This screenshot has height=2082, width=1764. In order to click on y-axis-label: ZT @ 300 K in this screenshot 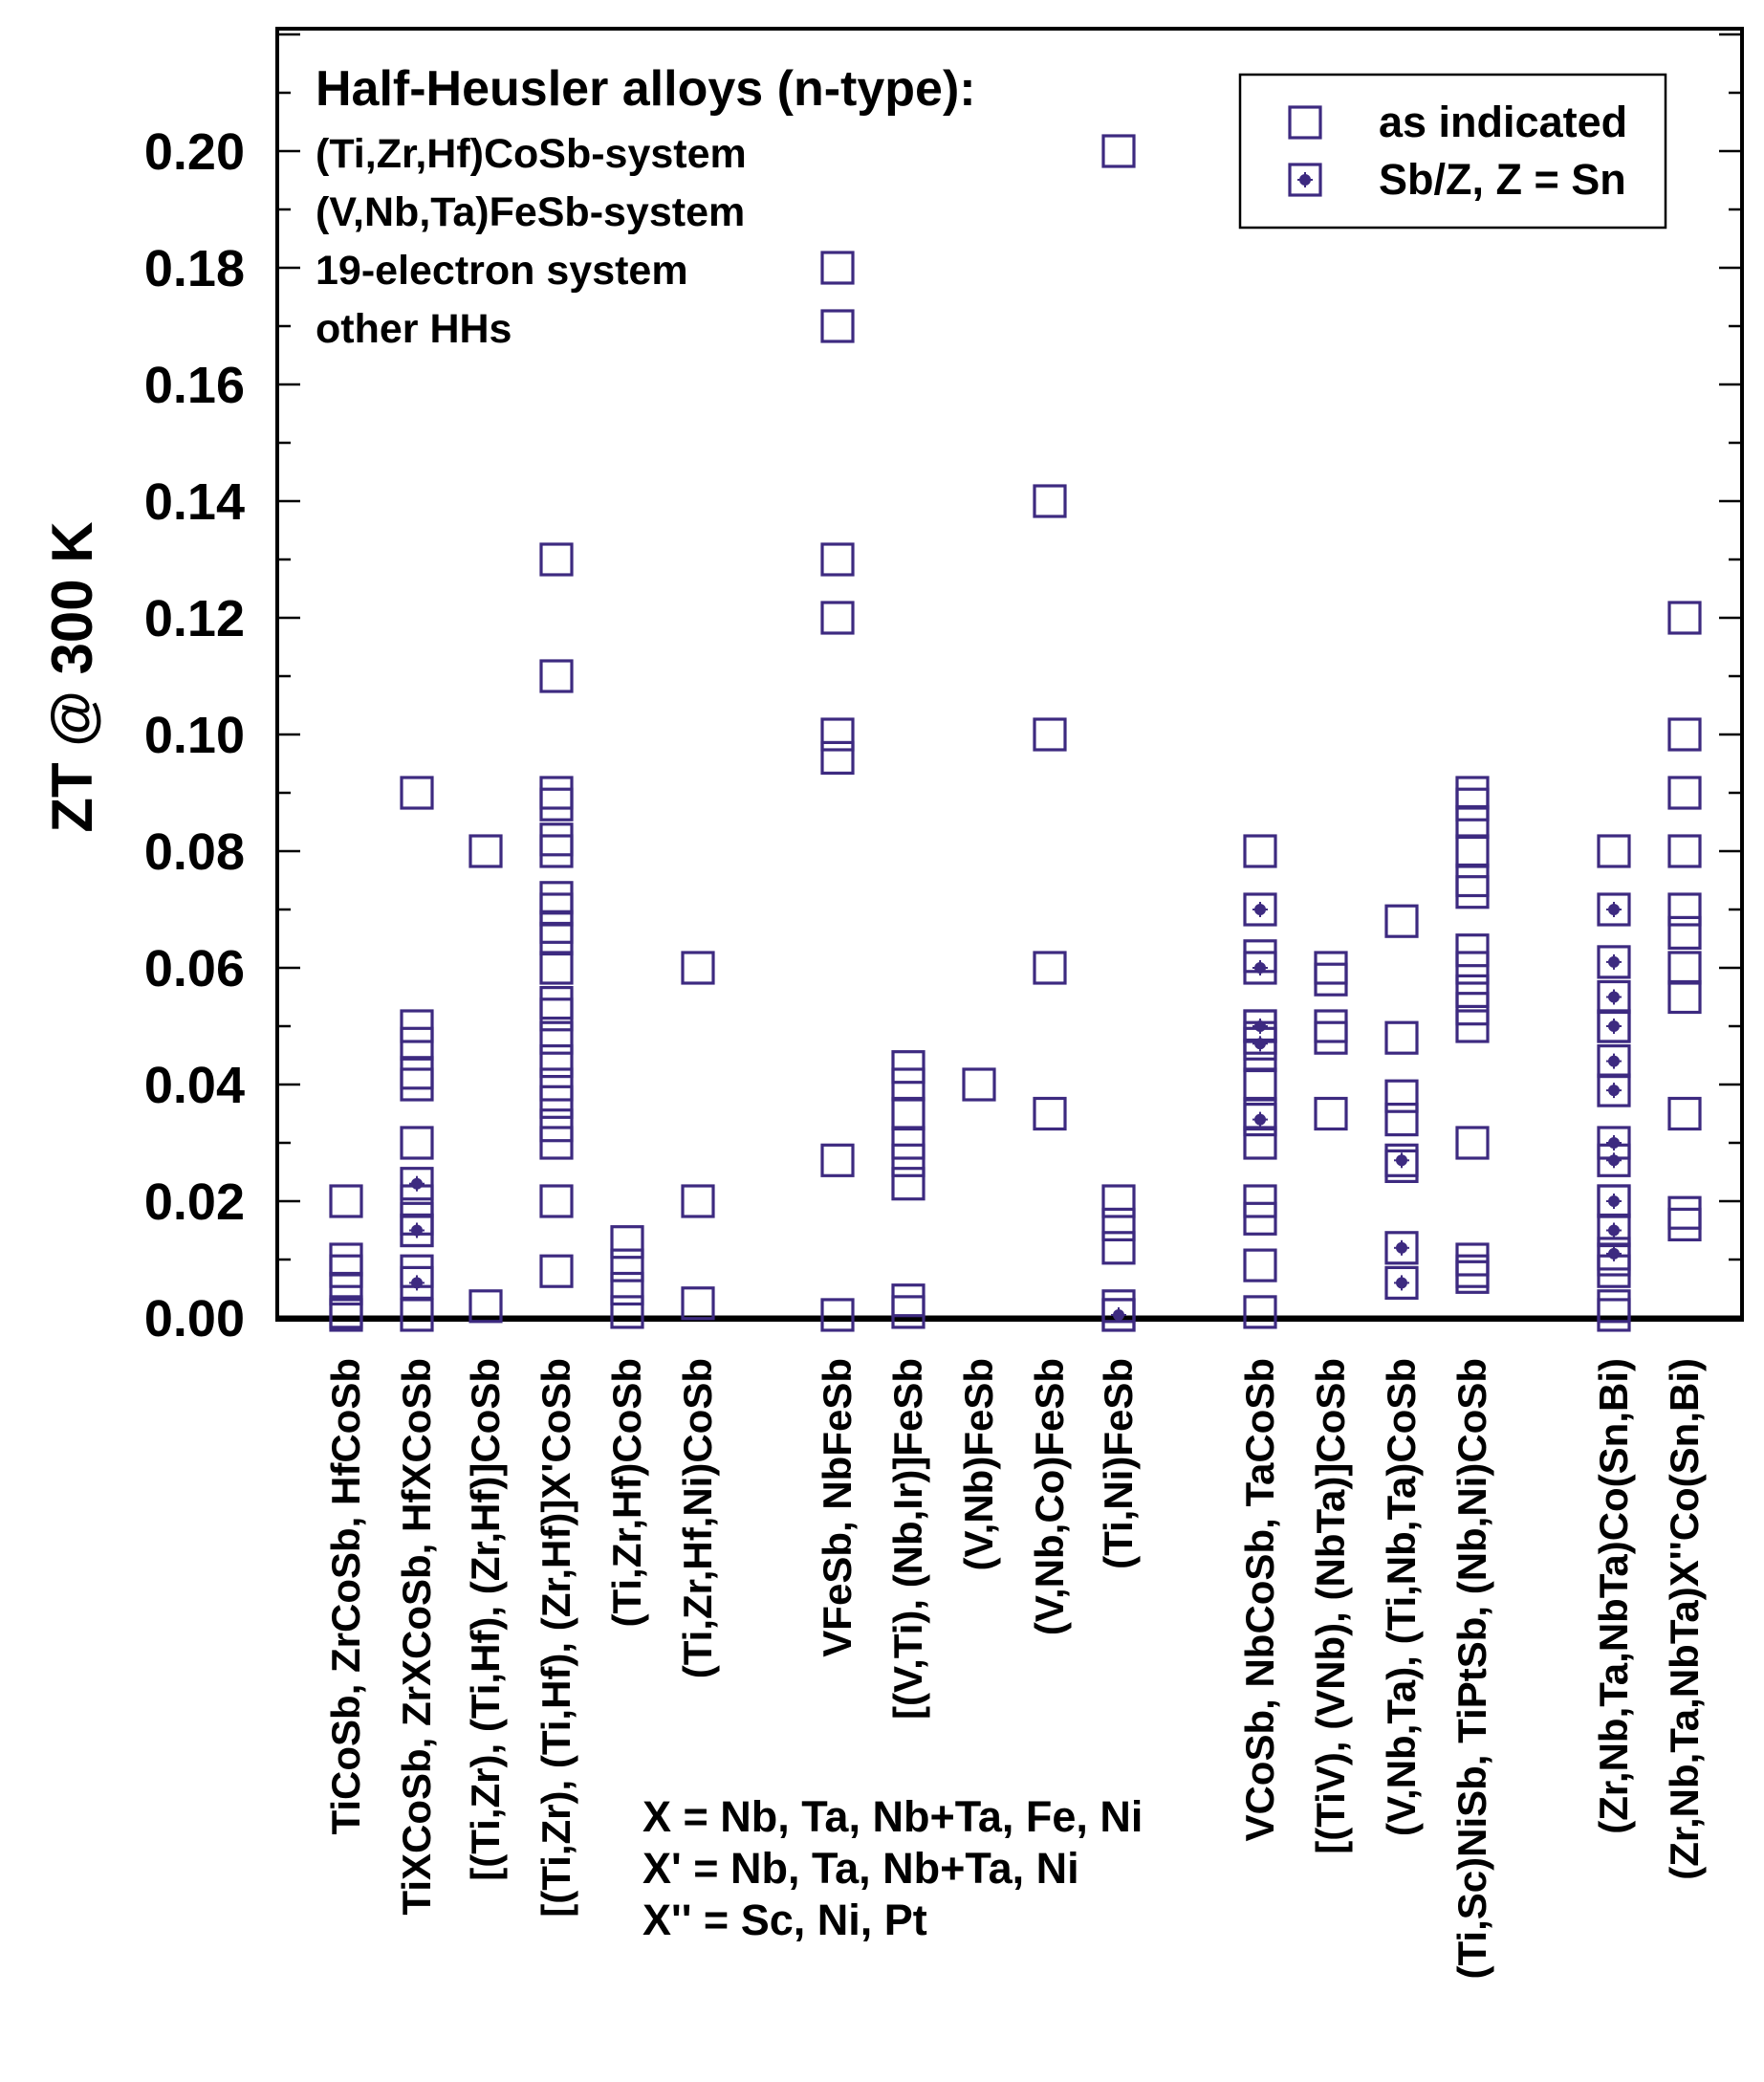, I will do `click(72, 676)`.